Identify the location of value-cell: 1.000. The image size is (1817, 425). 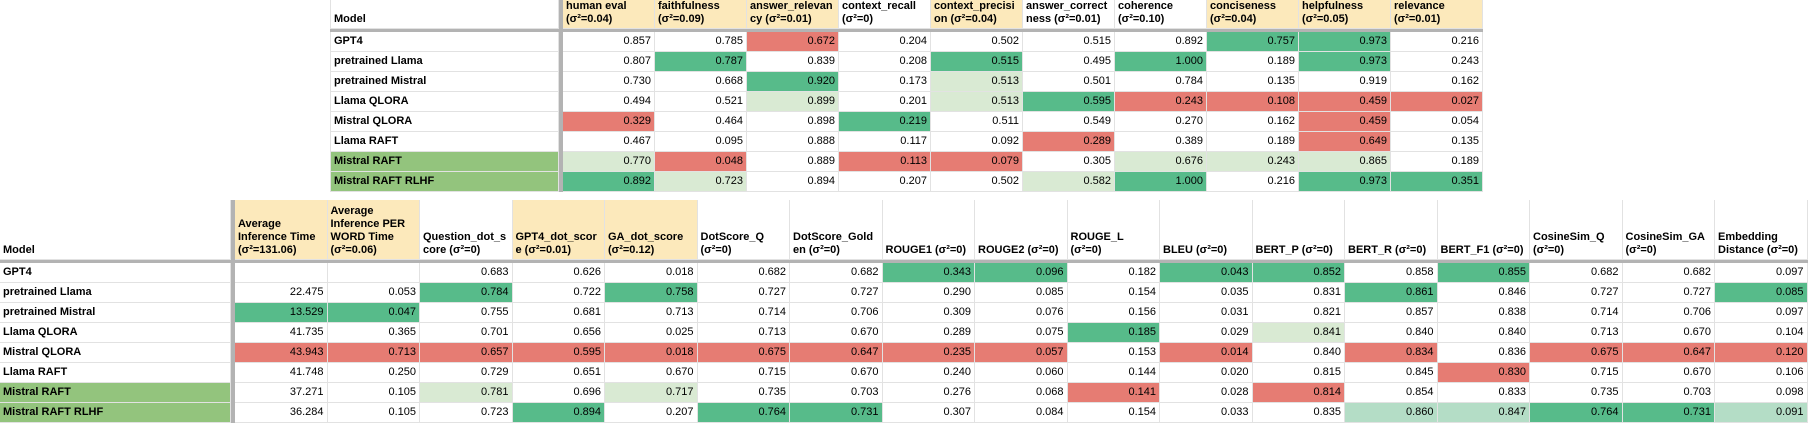
(1161, 62).